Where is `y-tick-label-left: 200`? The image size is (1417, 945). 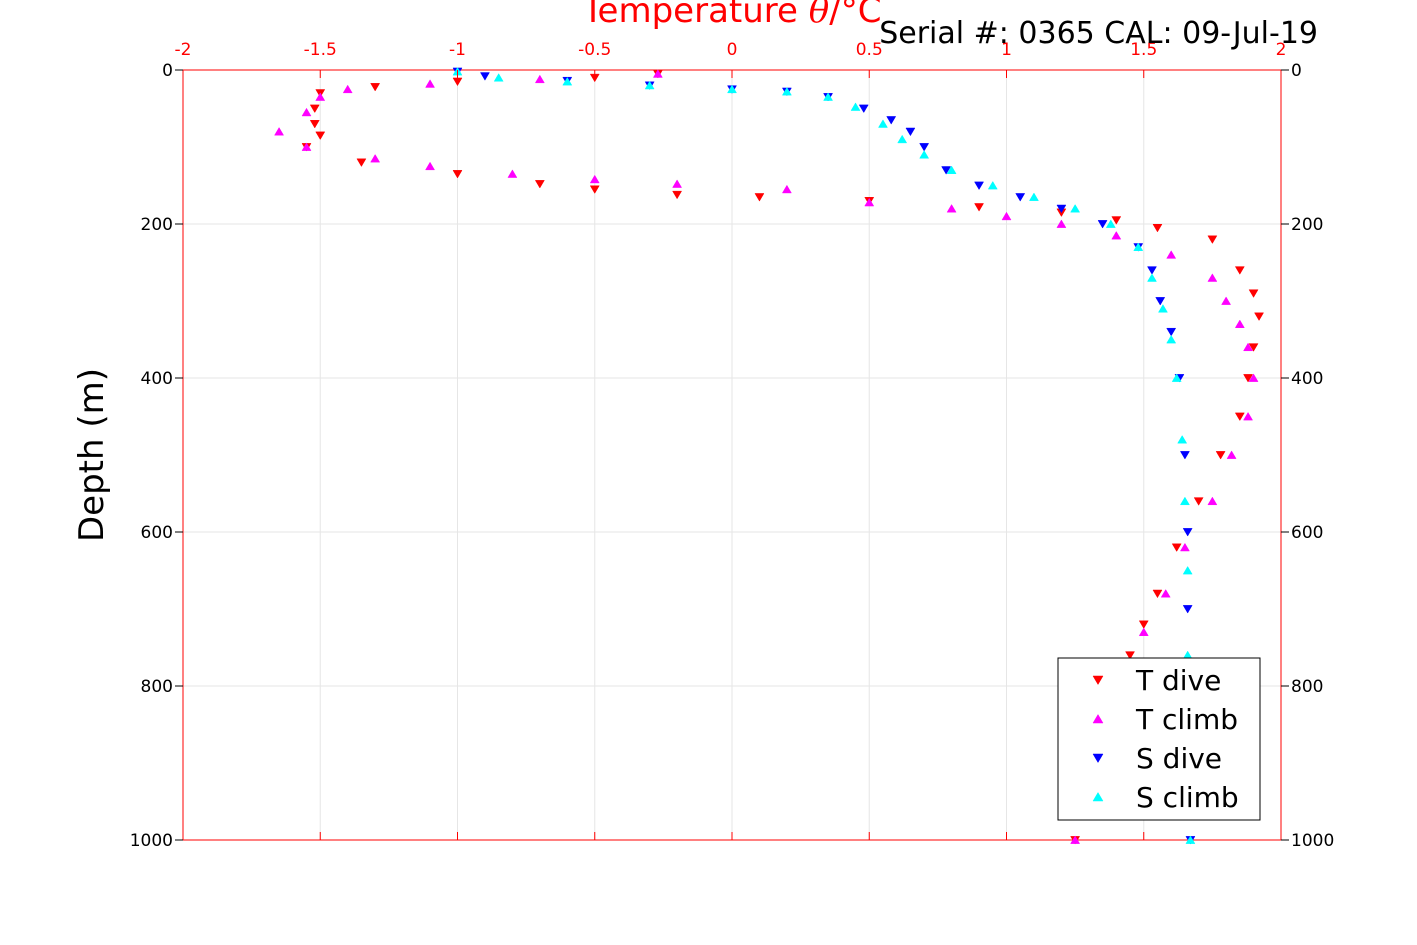
y-tick-label-left: 200 is located at coordinates (157, 225).